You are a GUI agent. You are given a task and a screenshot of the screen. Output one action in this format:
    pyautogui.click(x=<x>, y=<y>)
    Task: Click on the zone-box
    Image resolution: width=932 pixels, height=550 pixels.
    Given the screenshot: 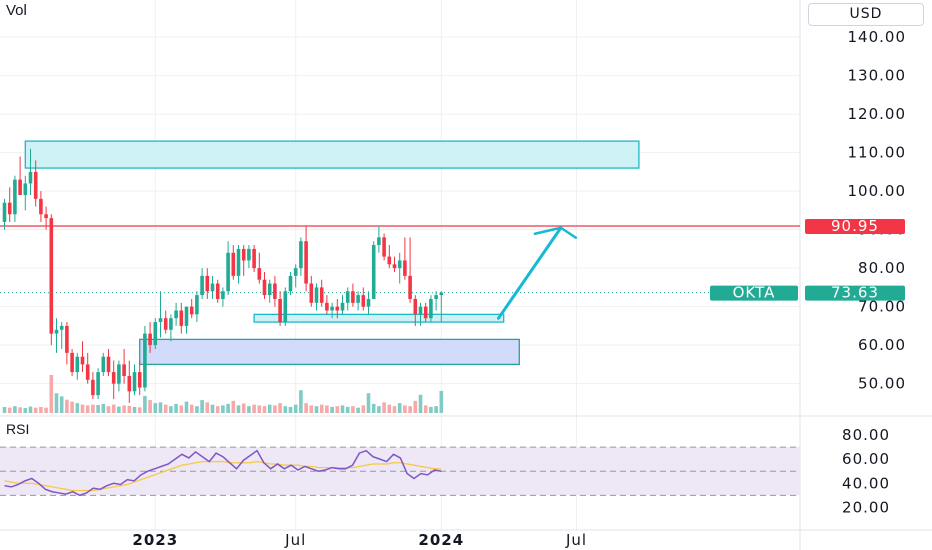 What is the action you would take?
    pyautogui.click(x=332, y=154)
    